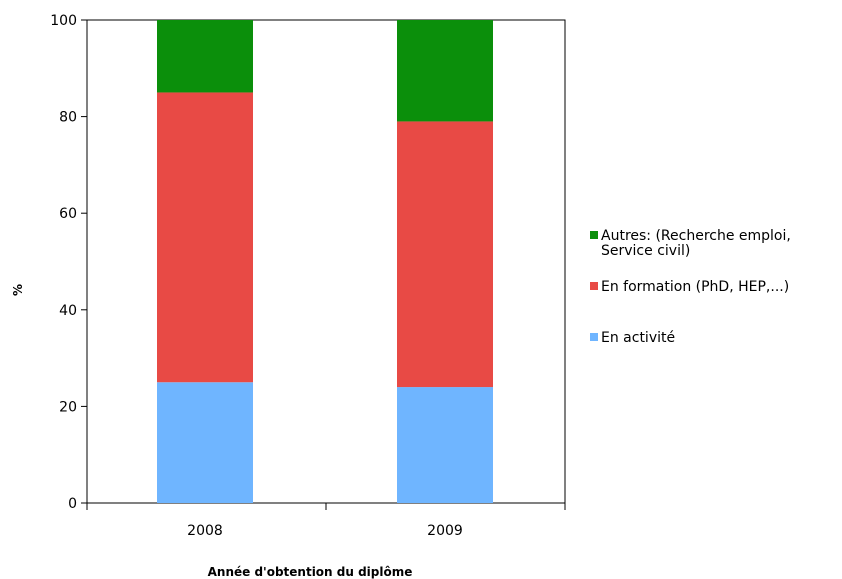 The image size is (842, 579). Describe the element at coordinates (310, 572) in the screenshot. I see `x-axis-title: Année d'obtention du diplôme` at that location.